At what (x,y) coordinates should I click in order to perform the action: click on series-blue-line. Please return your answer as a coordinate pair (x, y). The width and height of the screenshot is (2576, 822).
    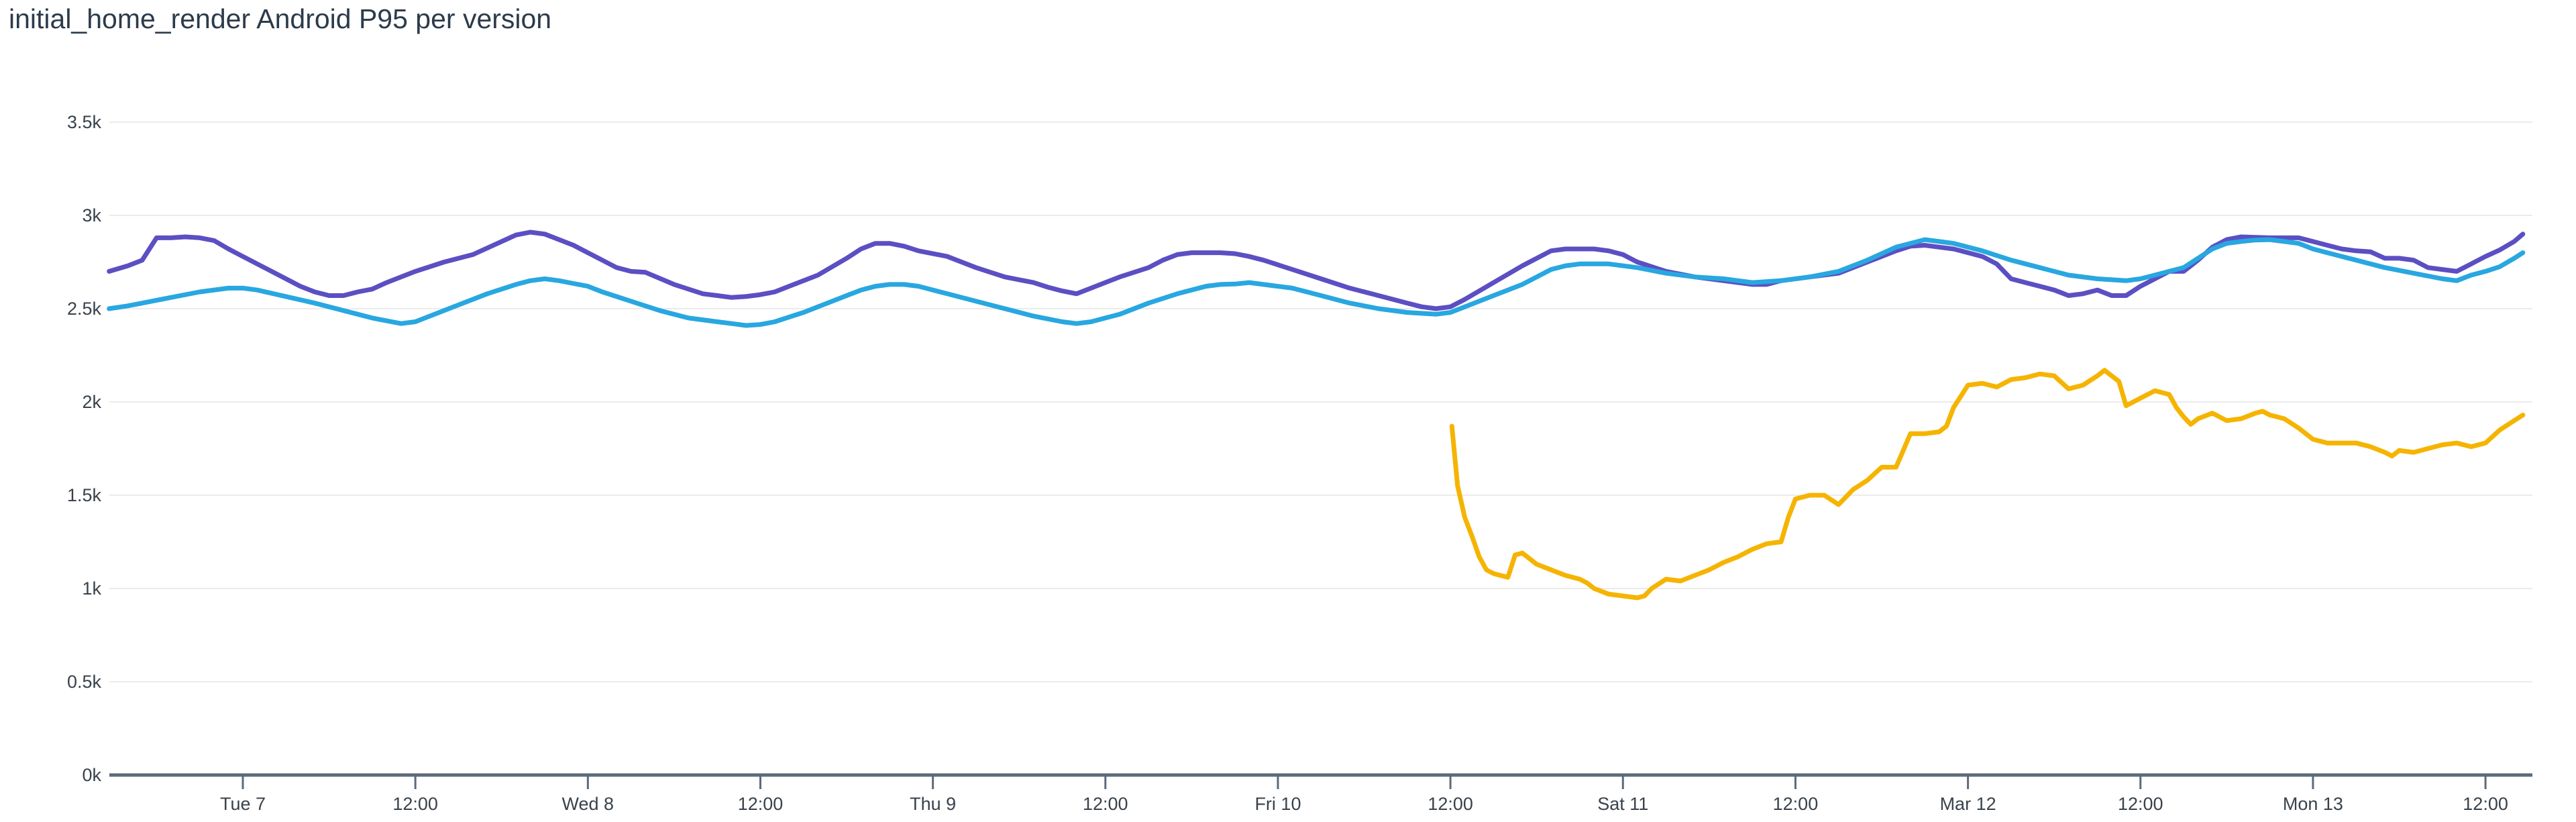
    Looking at the image, I should click on (1316, 283).